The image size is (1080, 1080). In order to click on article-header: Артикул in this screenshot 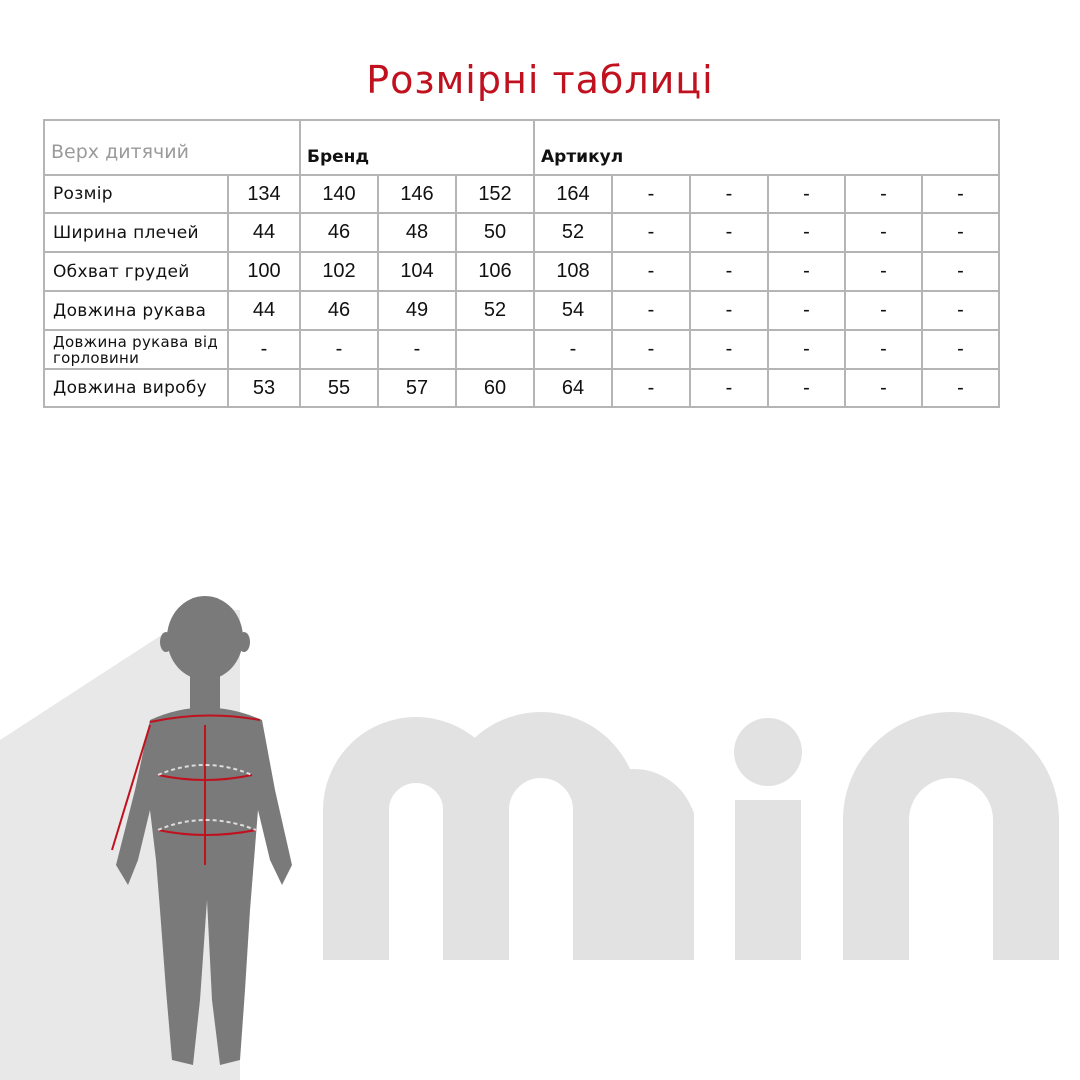, I will do `click(766, 147)`.